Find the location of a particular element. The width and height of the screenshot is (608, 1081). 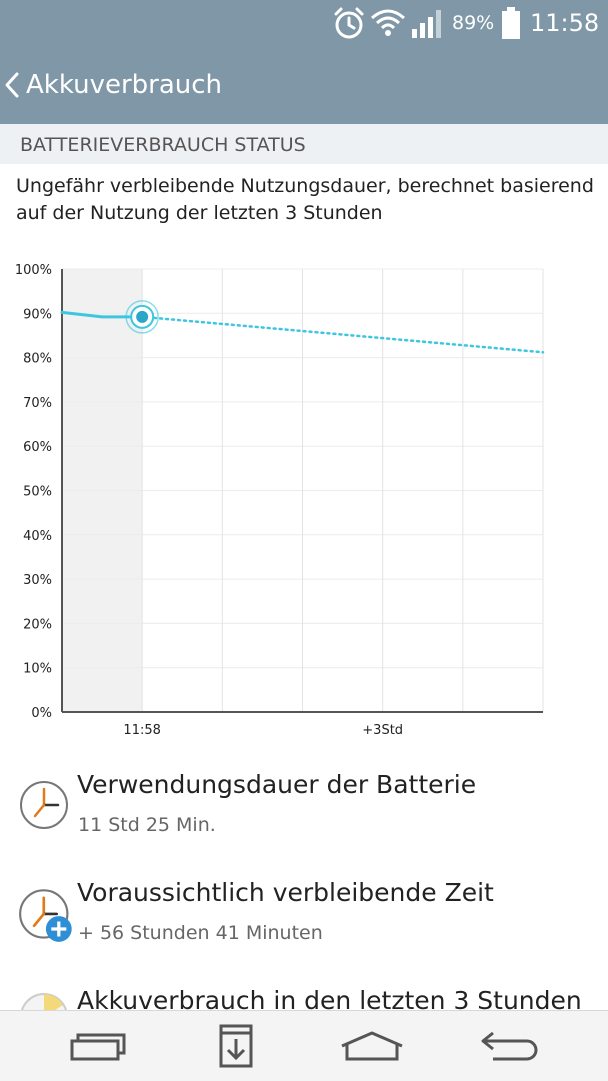

back-navigation: Akkuverbrauch is located at coordinates (111, 85).